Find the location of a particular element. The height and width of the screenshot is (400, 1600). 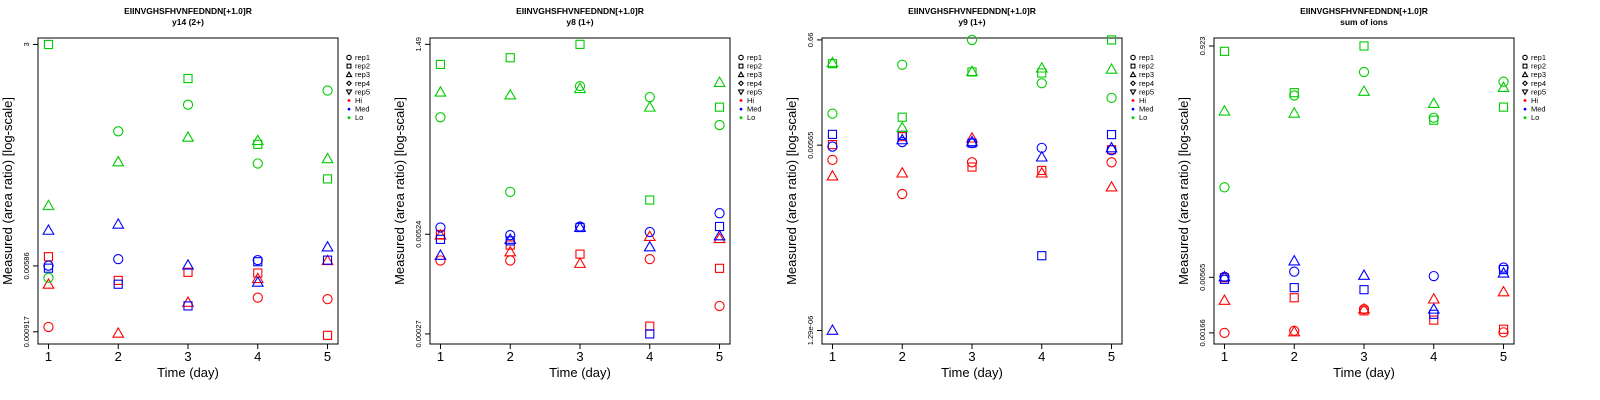

chart-subtitle: y9 (1+) is located at coordinates (971, 22).